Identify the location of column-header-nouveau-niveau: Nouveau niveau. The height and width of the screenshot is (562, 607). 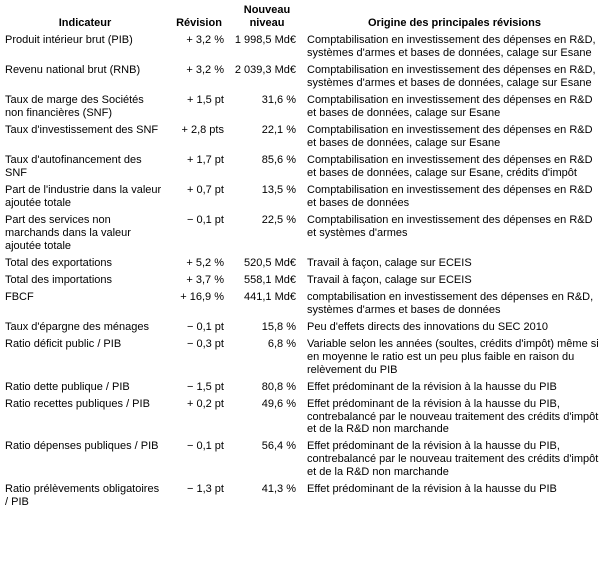
(267, 16).